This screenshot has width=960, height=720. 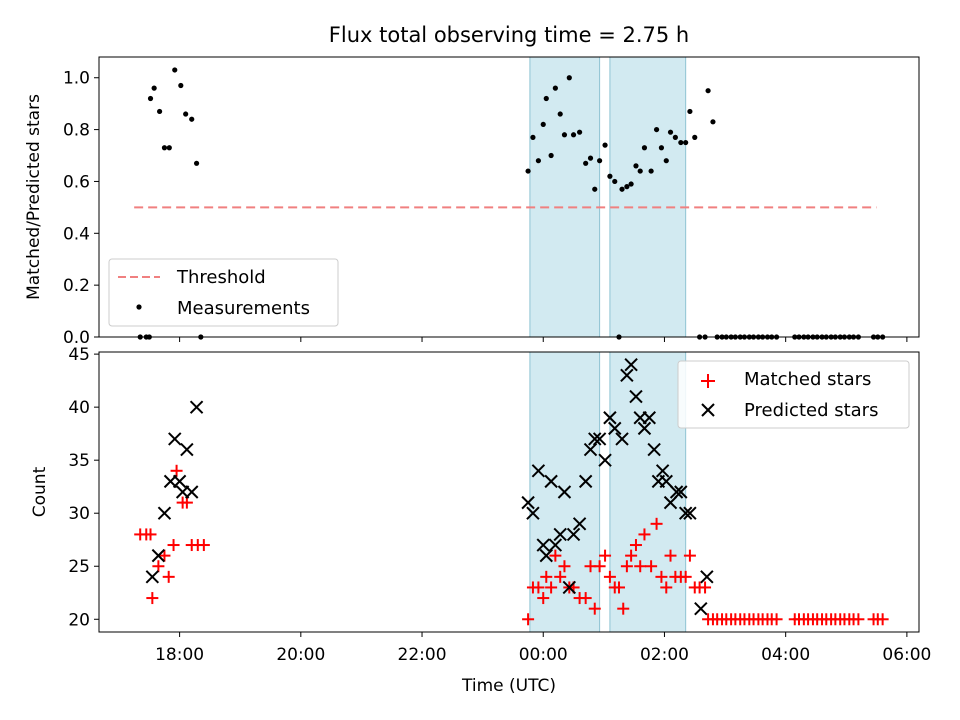 What do you see at coordinates (40, 491) in the screenshot?
I see `bottom-y-axis-label: Count` at bounding box center [40, 491].